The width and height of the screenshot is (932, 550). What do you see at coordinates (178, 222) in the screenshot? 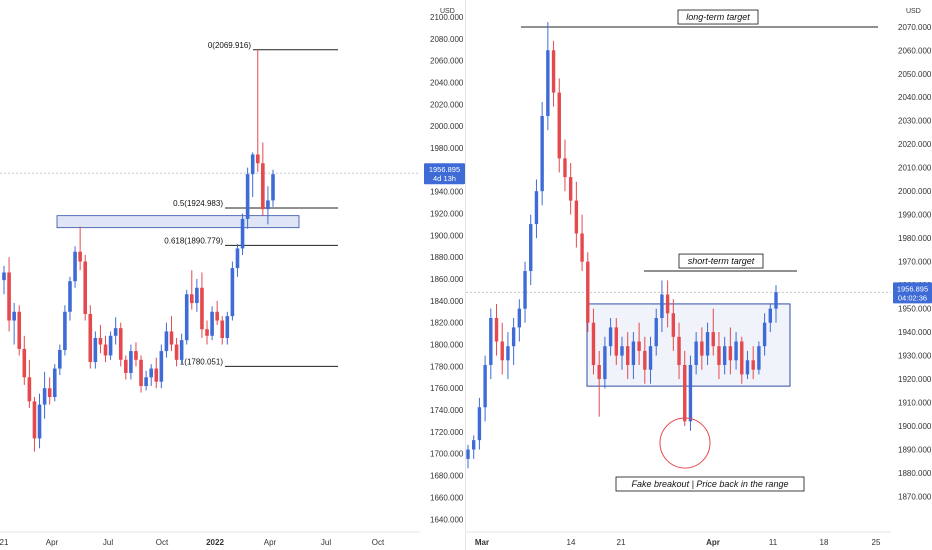
I see `supply-demand-zone` at bounding box center [178, 222].